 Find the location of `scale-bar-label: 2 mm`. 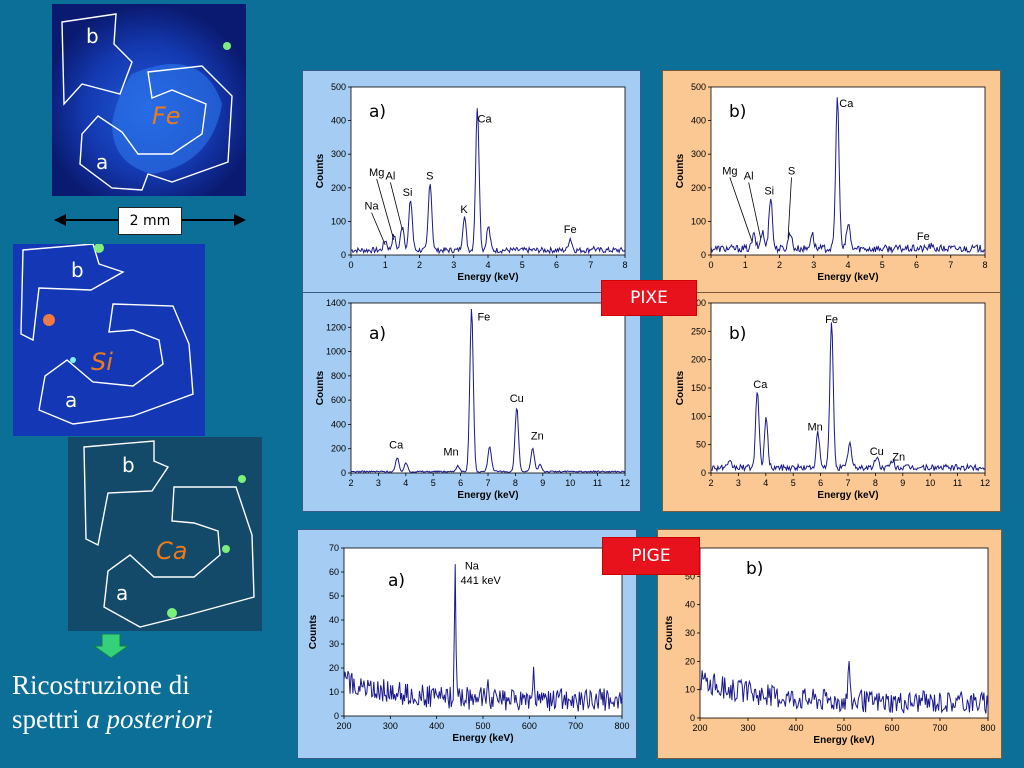

scale-bar-label: 2 mm is located at coordinates (150, 221).